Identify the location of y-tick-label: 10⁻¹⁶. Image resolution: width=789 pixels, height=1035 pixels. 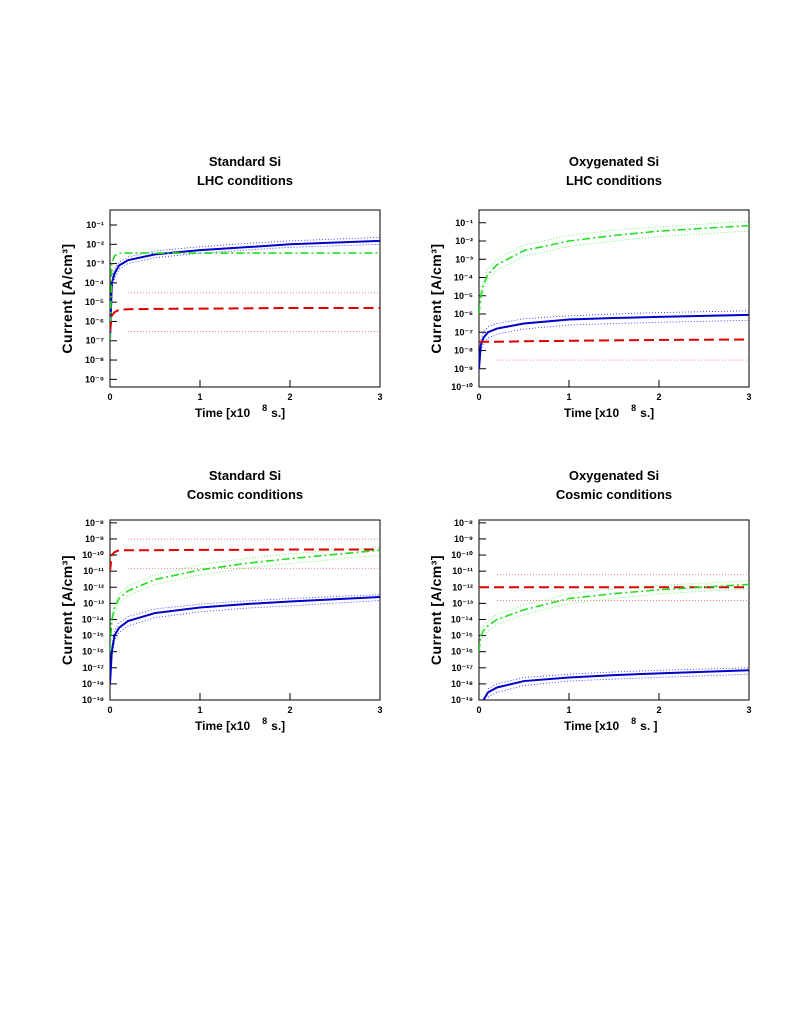
(93, 652).